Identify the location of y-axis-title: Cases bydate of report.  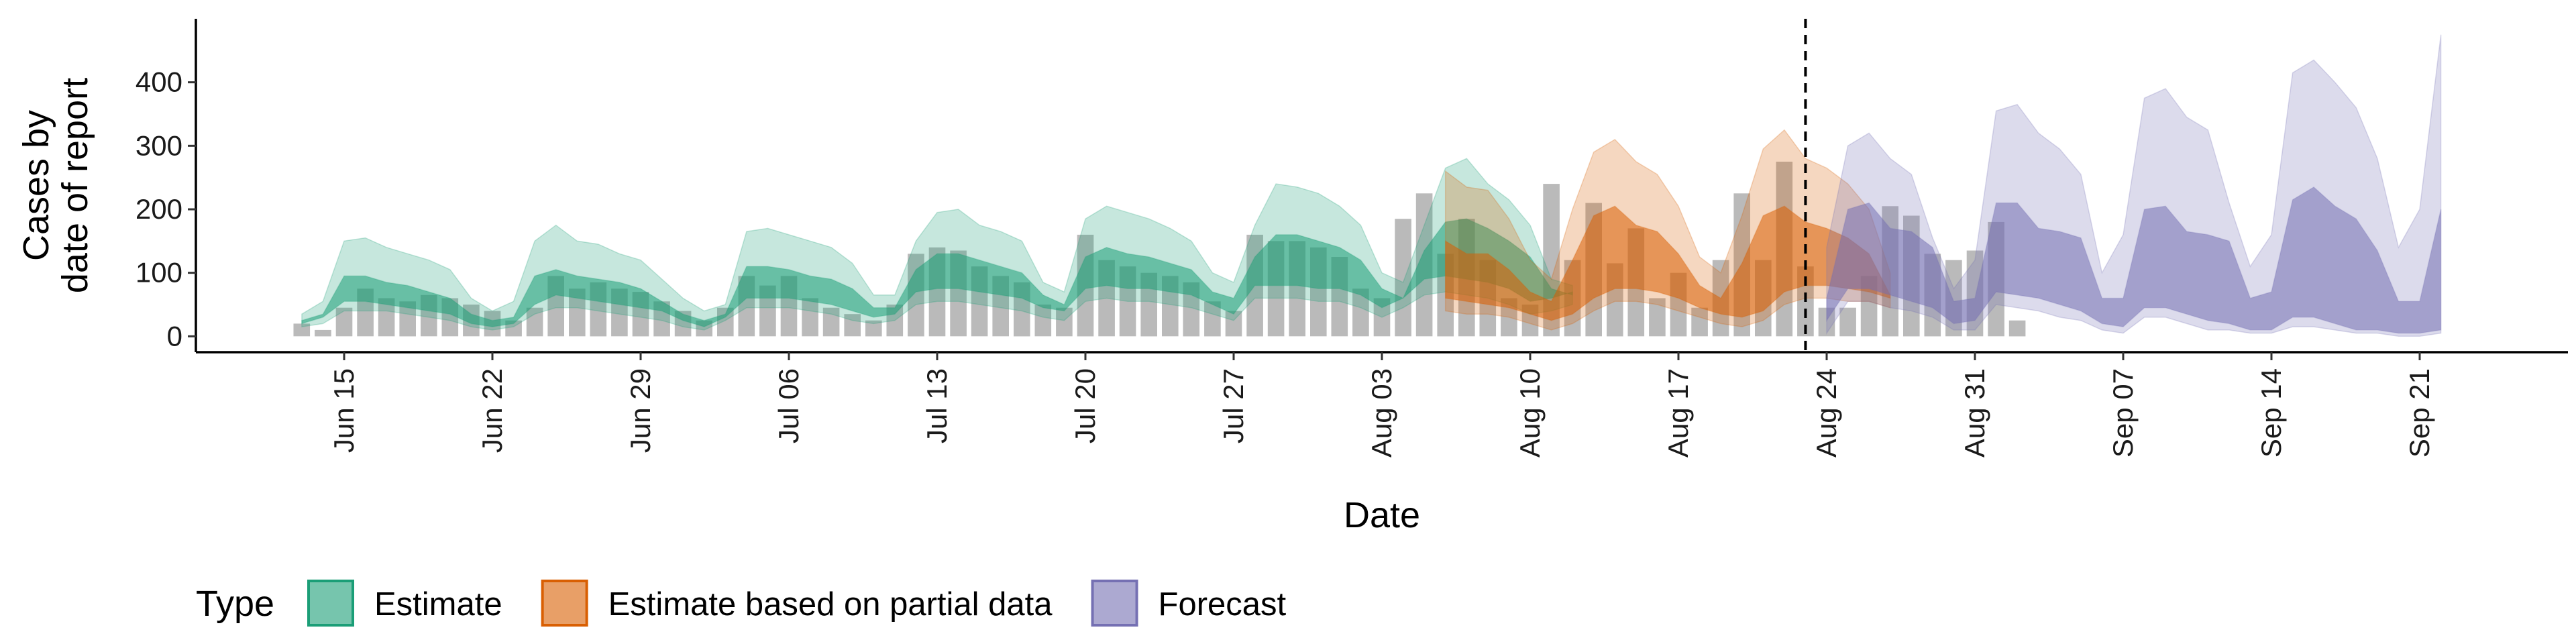
(55, 185).